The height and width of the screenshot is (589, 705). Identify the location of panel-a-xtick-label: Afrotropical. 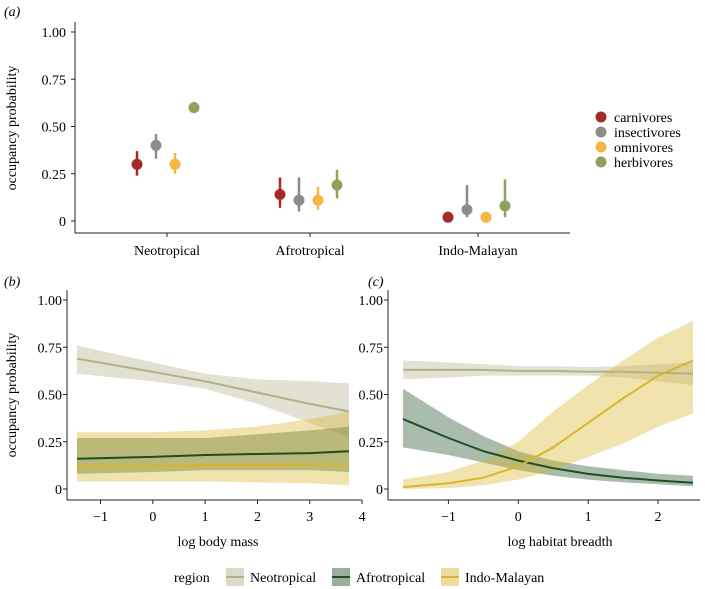
(309, 251).